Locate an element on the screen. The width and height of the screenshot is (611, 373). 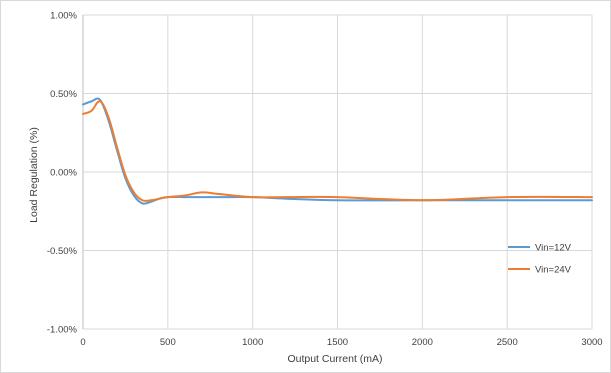
y-tick-label: -1.00% is located at coordinates (62, 330).